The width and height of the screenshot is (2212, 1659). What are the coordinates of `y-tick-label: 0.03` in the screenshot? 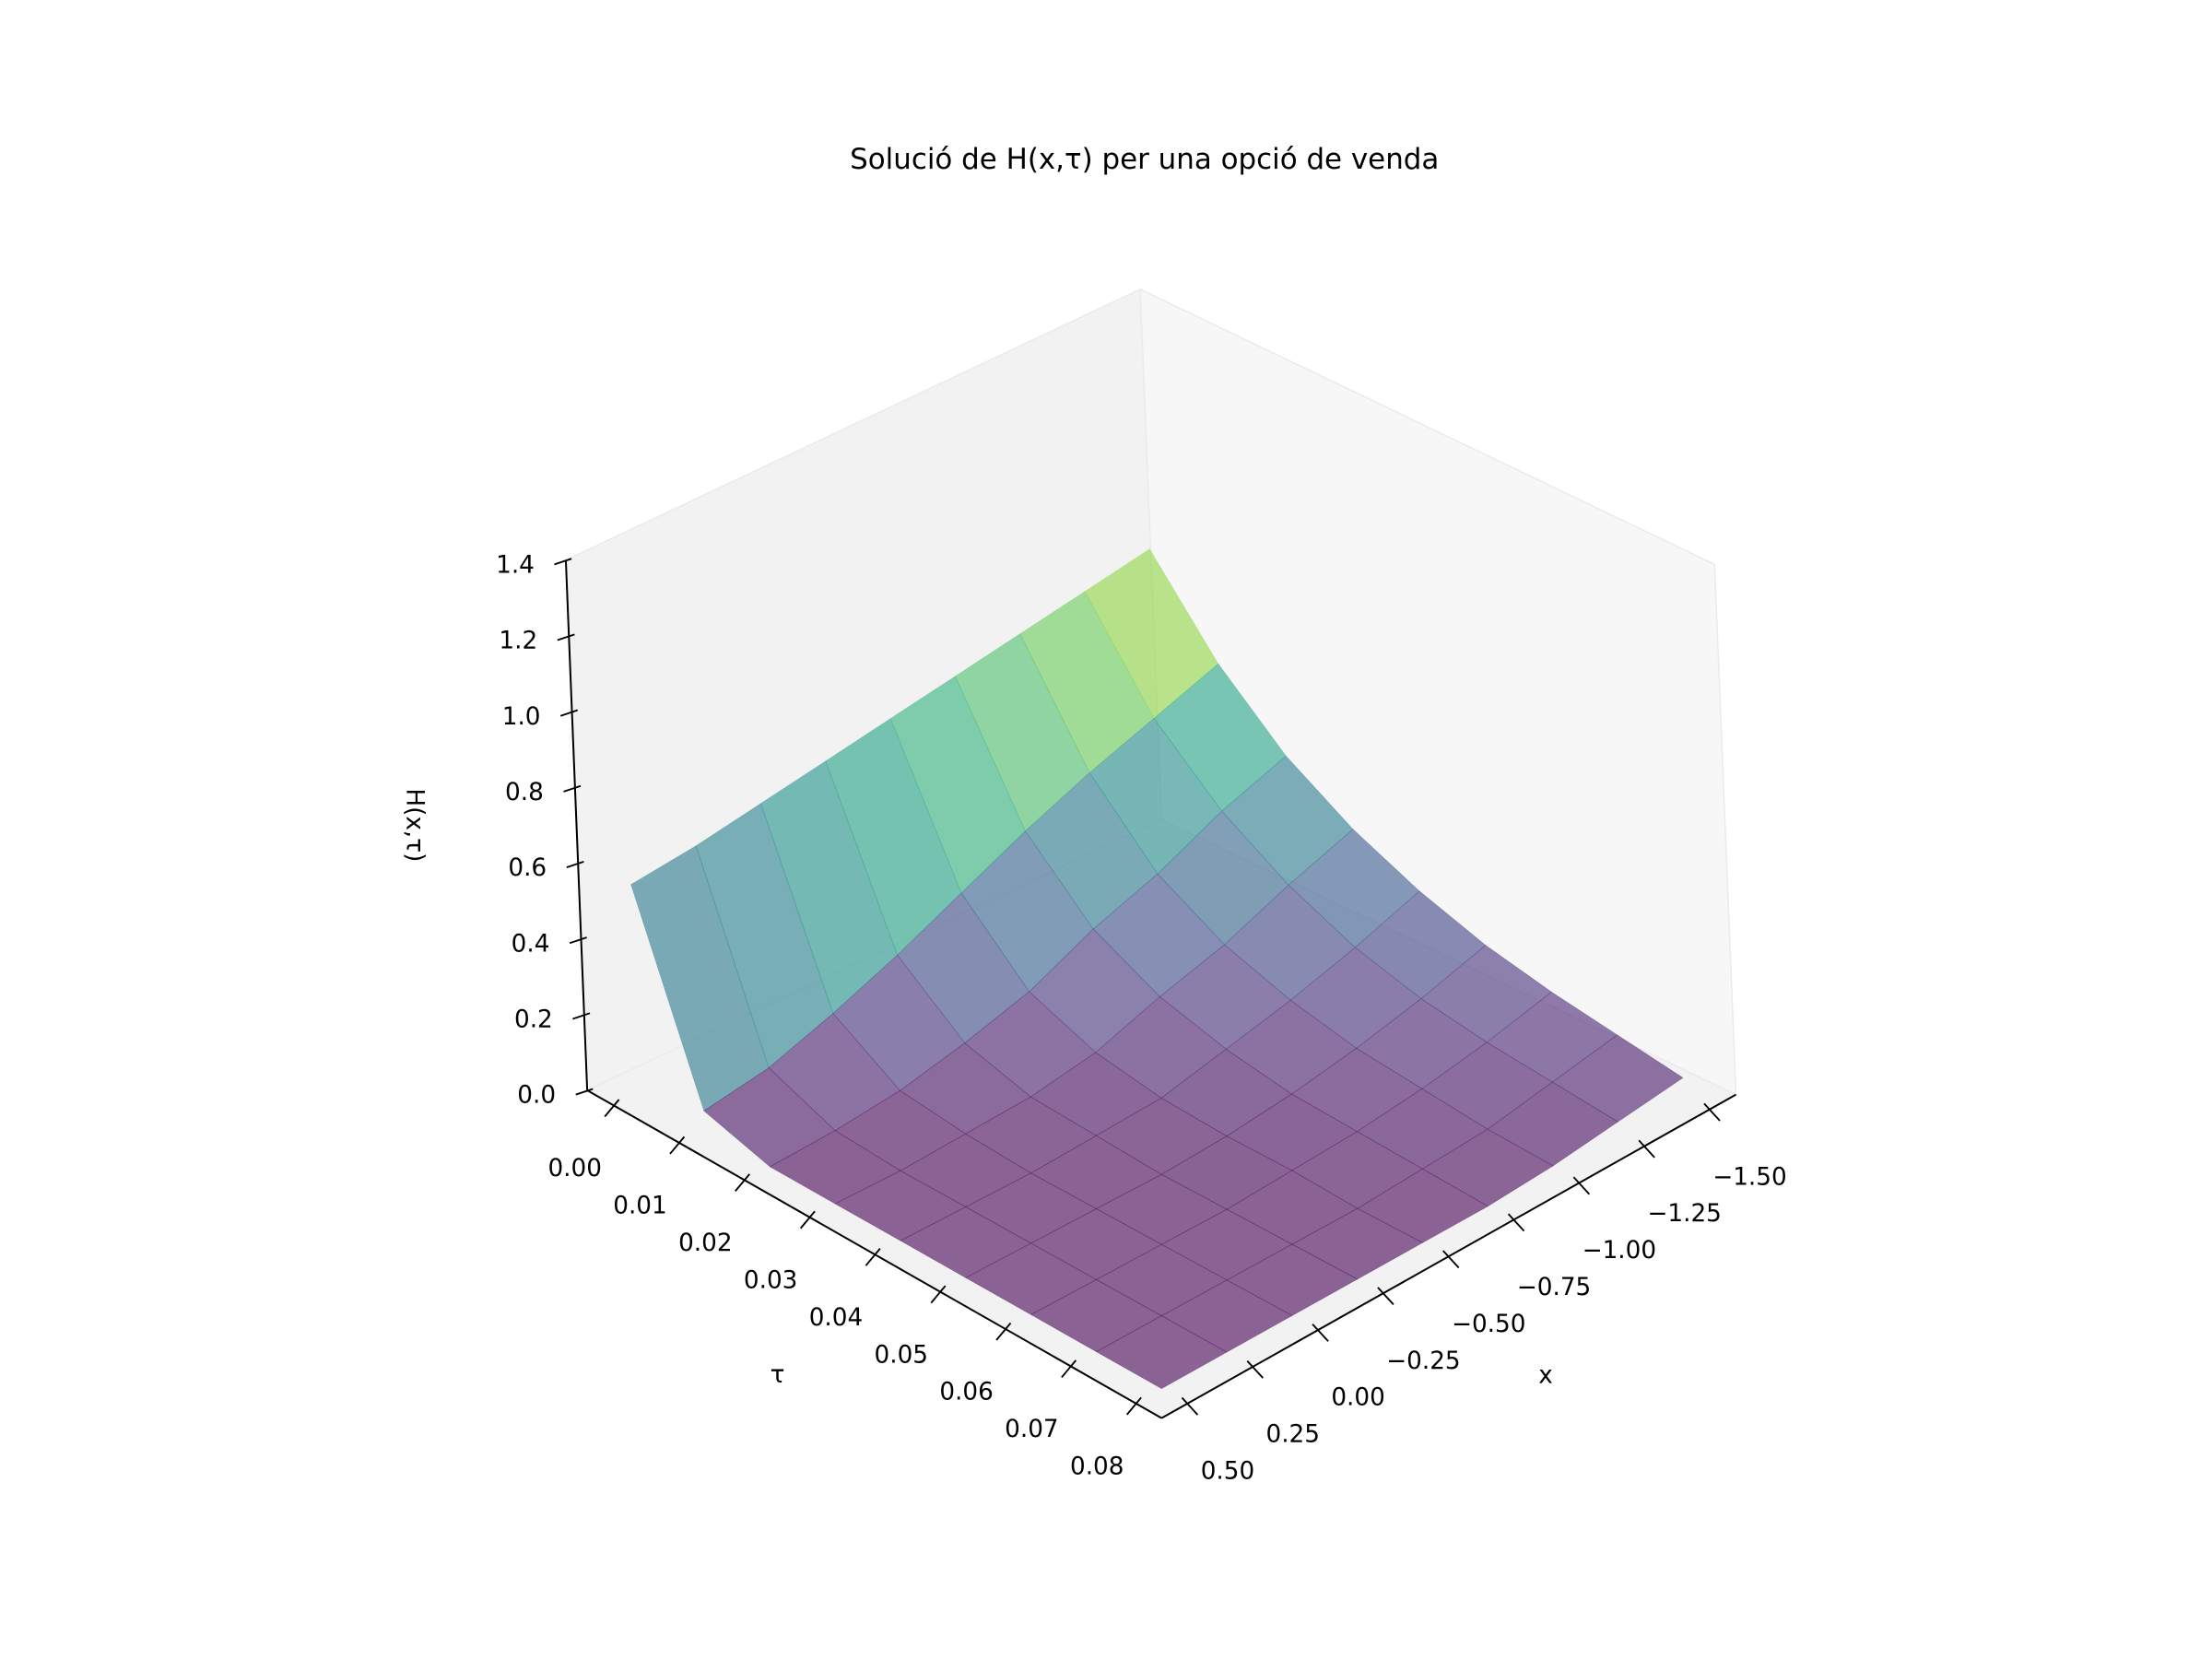 It's located at (770, 1280).